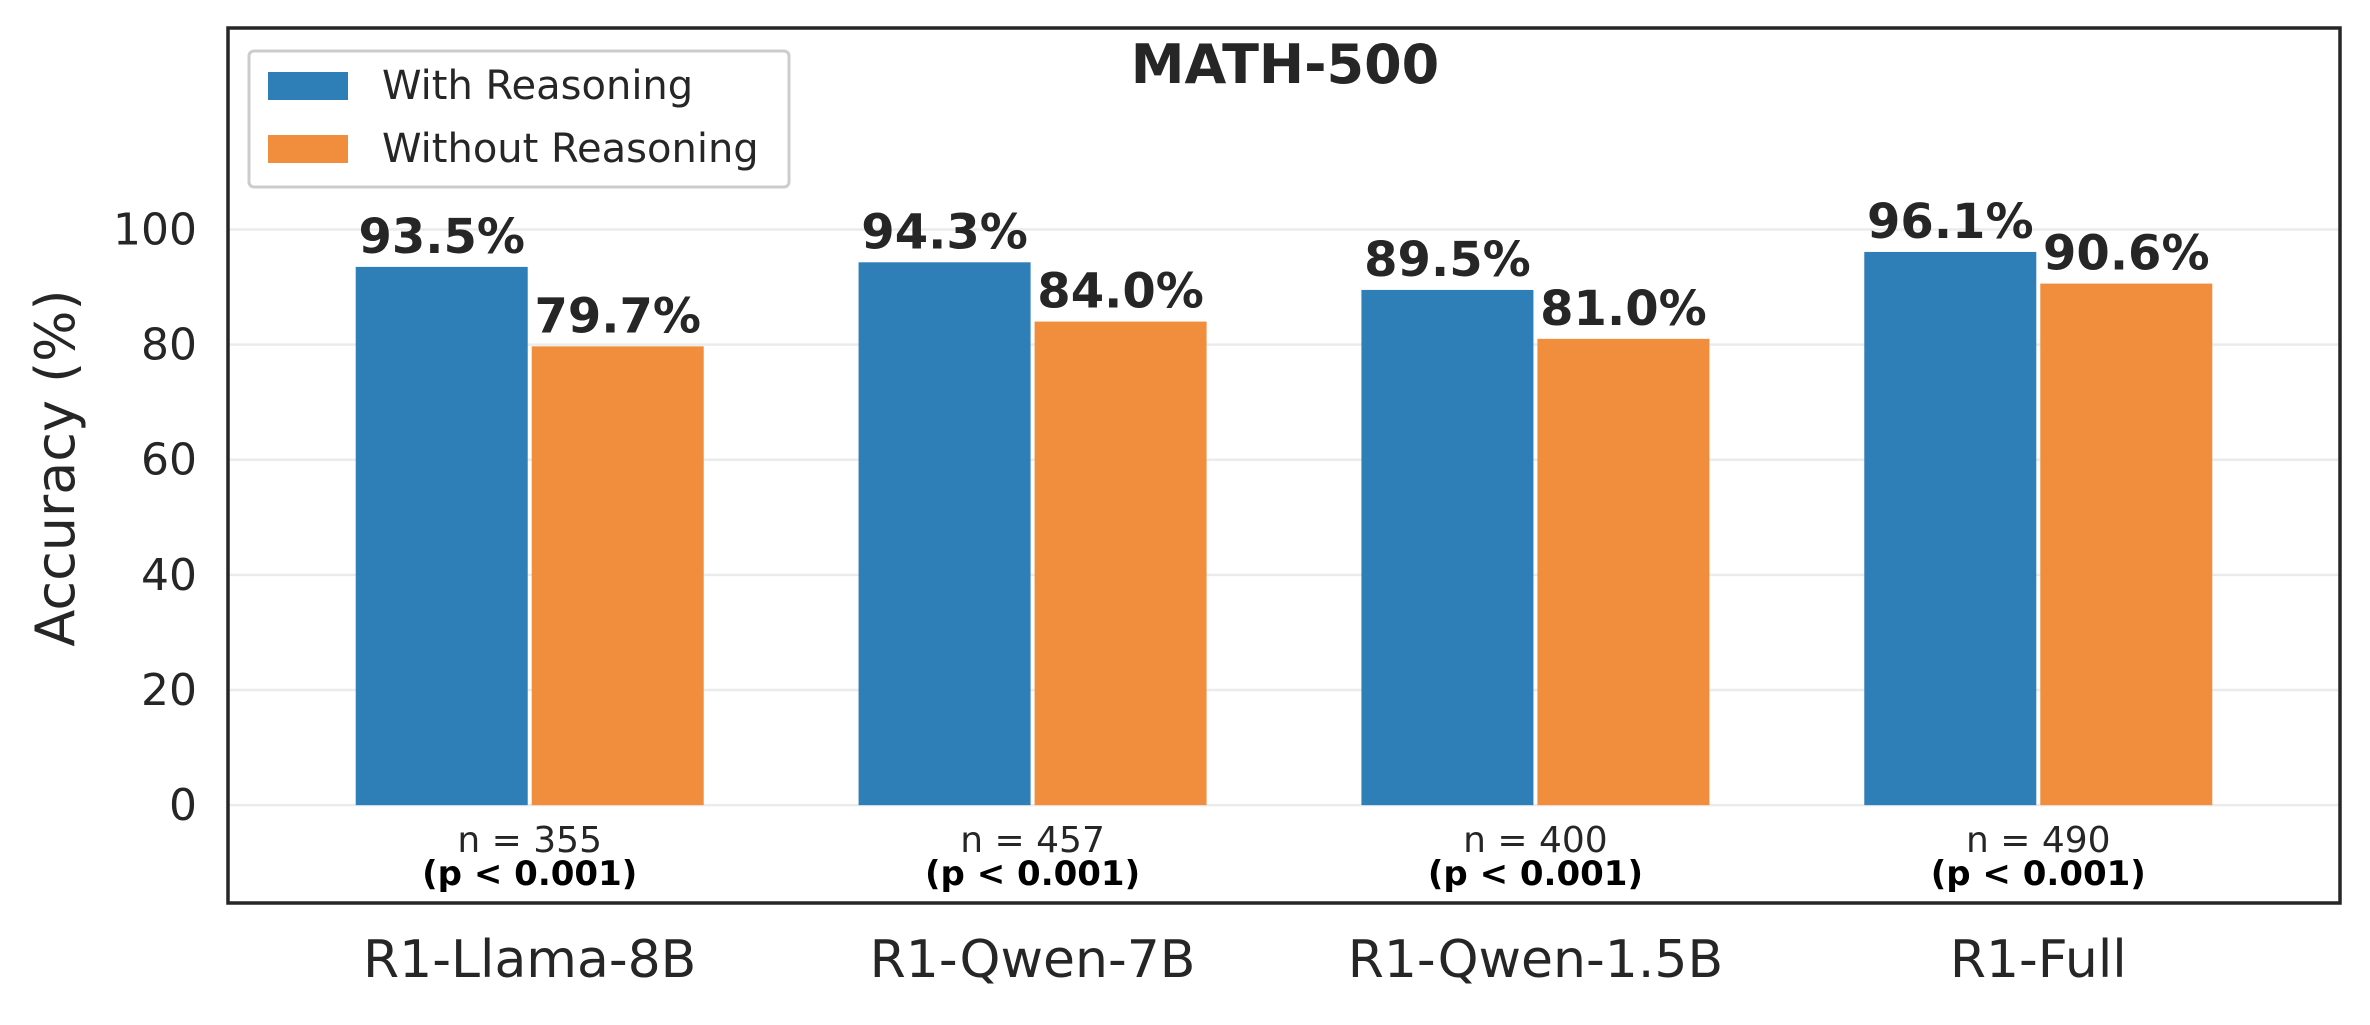  I want to click on value-label-without-reasoning-0: 79.7%, so click(617, 316).